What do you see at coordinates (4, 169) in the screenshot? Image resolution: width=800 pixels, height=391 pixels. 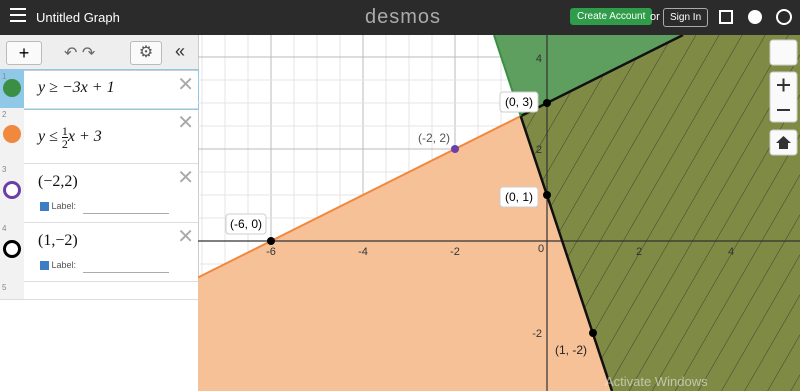 I see `index-text: 3` at bounding box center [4, 169].